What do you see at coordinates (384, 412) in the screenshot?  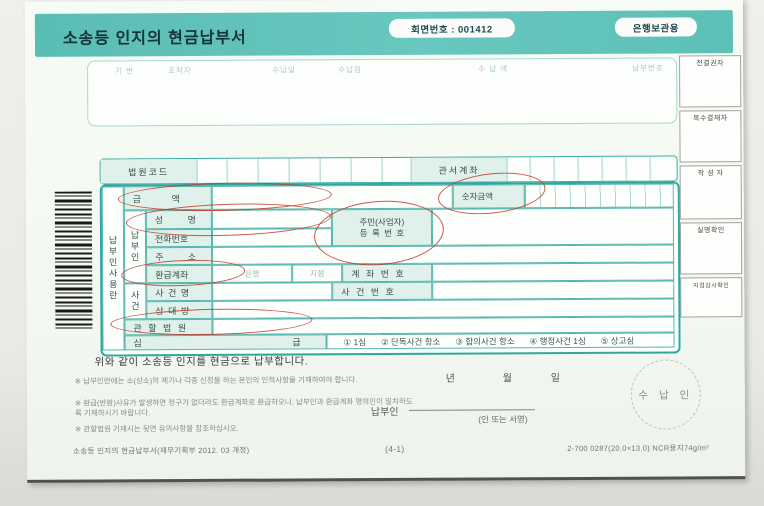 I see `payer-signature-label: 납부인` at bounding box center [384, 412].